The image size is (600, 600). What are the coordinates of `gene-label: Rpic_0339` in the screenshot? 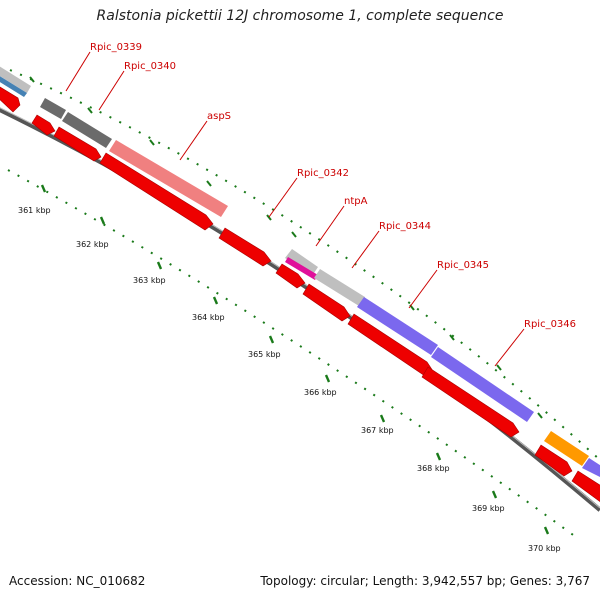 It's located at (116, 47).